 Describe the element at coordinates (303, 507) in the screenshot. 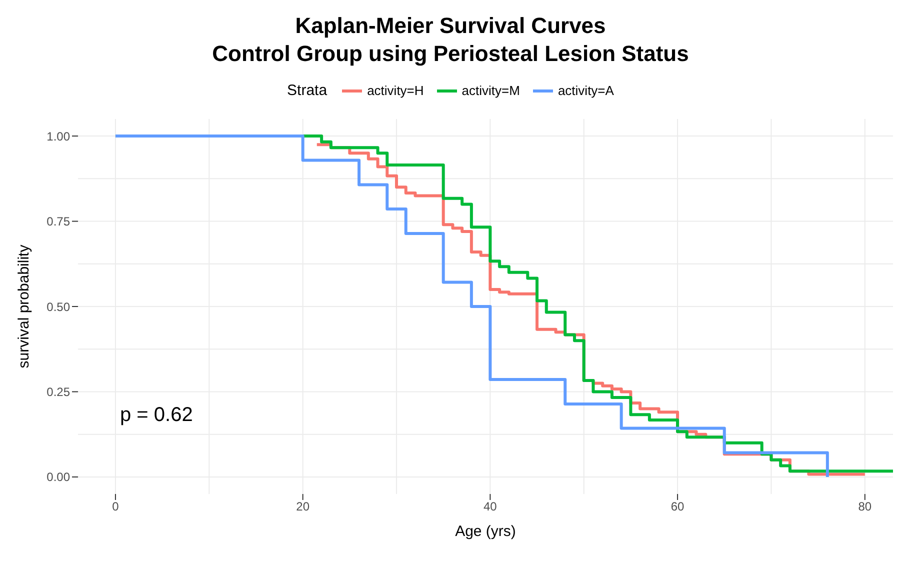

I see `x-tick-label: 20` at that location.